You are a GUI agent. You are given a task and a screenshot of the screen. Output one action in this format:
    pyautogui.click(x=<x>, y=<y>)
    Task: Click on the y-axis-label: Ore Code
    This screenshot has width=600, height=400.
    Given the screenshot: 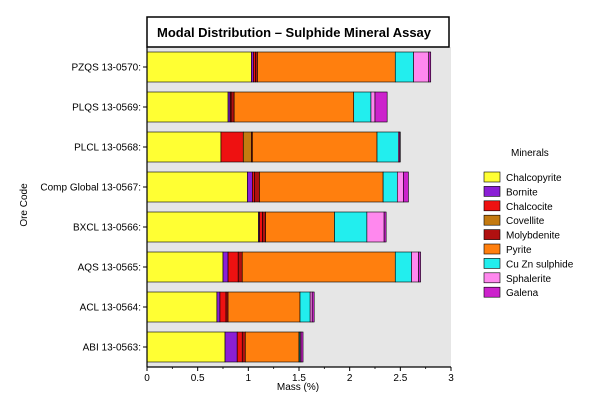 What is the action you would take?
    pyautogui.click(x=24, y=205)
    